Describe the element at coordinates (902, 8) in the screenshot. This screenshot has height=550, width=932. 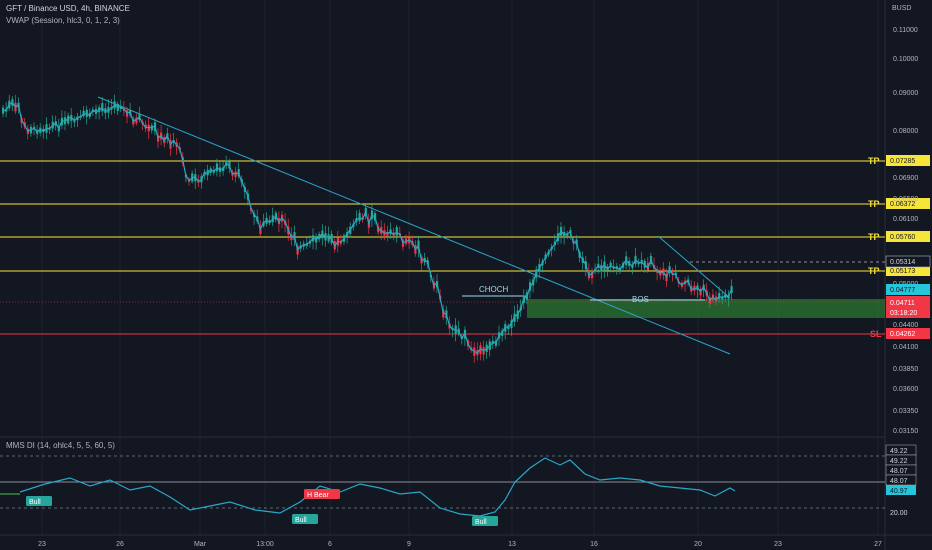
I see `currency-label: BUSD` at that location.